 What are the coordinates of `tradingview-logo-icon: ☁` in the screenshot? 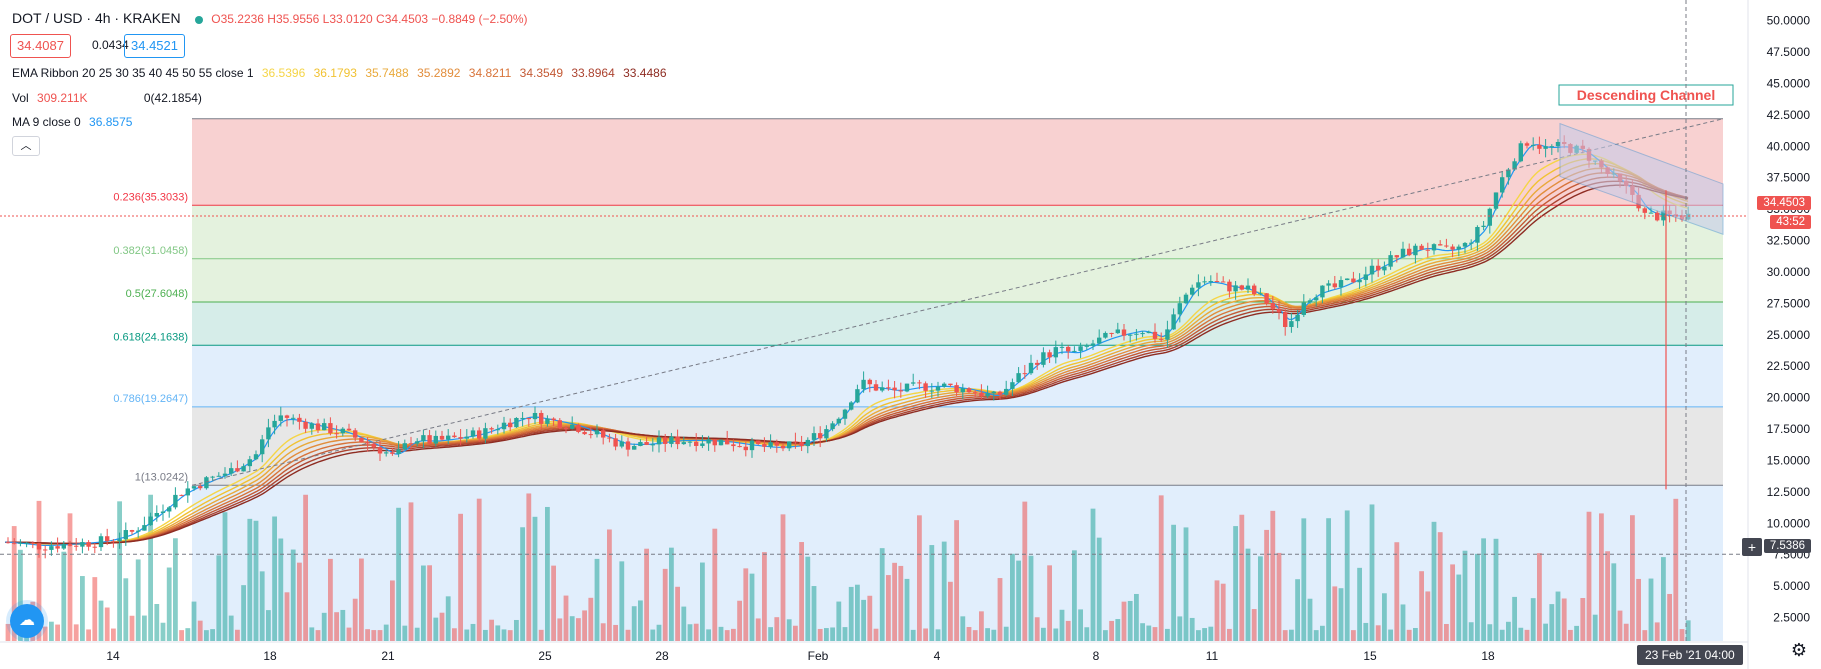 It's located at (27, 621).